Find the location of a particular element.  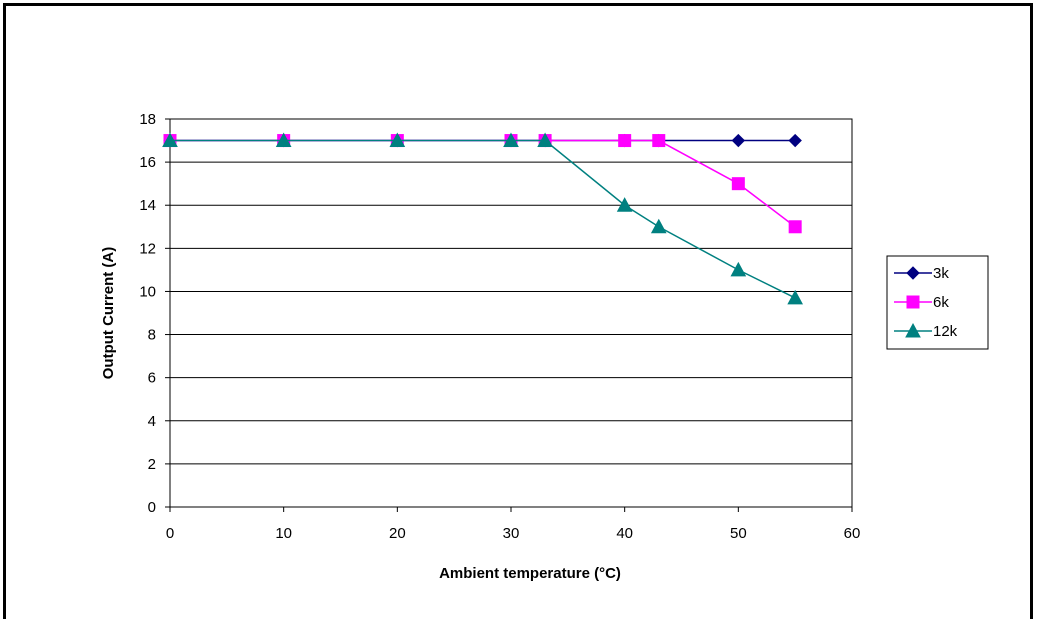

legend-item-6k: 6k is located at coordinates (921, 302).